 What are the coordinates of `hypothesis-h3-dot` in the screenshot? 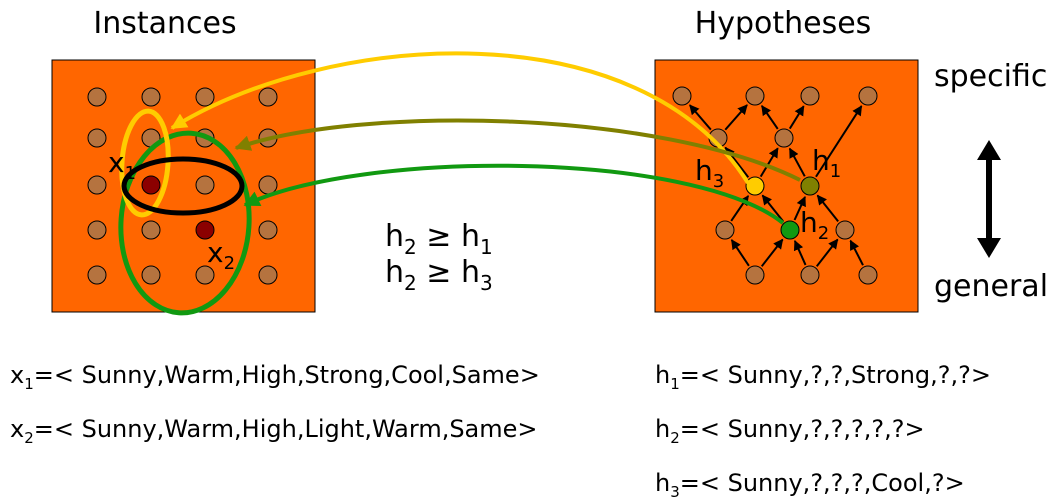 It's located at (755, 186).